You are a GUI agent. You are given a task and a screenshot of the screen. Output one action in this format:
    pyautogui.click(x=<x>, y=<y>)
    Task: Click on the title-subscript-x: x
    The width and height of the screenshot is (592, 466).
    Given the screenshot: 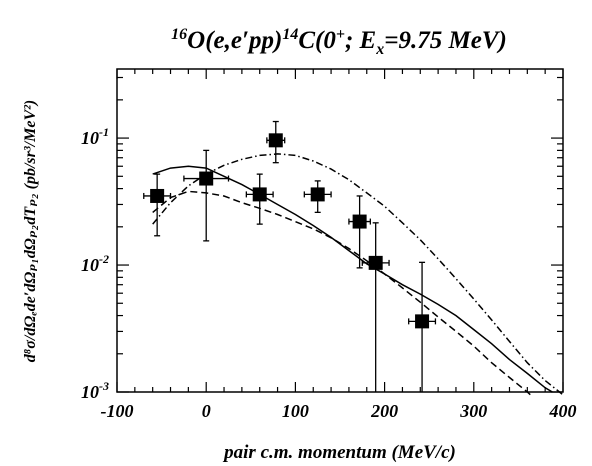 What is the action you would take?
    pyautogui.click(x=379, y=49)
    